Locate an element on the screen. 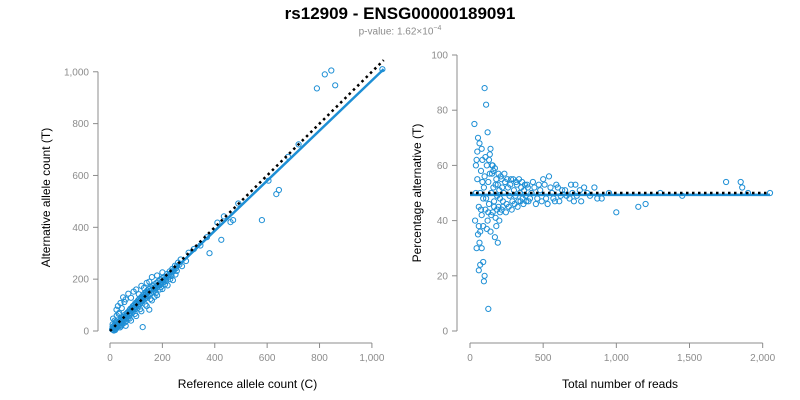 The height and width of the screenshot is (400, 800). left-x-axis-label: Reference allele count (C) is located at coordinates (247, 384).